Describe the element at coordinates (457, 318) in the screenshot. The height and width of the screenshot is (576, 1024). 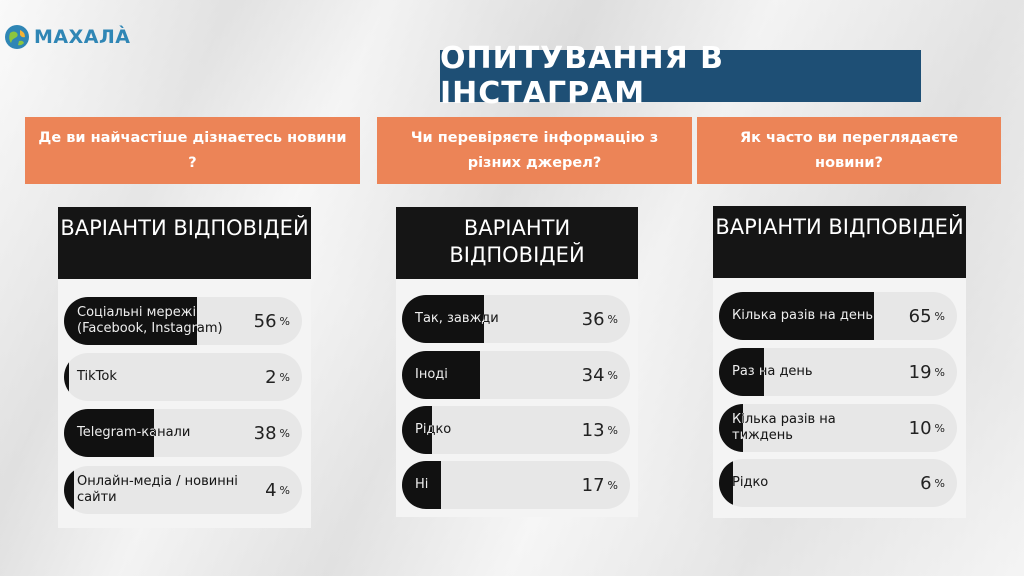
I see `answer-label: Так, завжди` at that location.